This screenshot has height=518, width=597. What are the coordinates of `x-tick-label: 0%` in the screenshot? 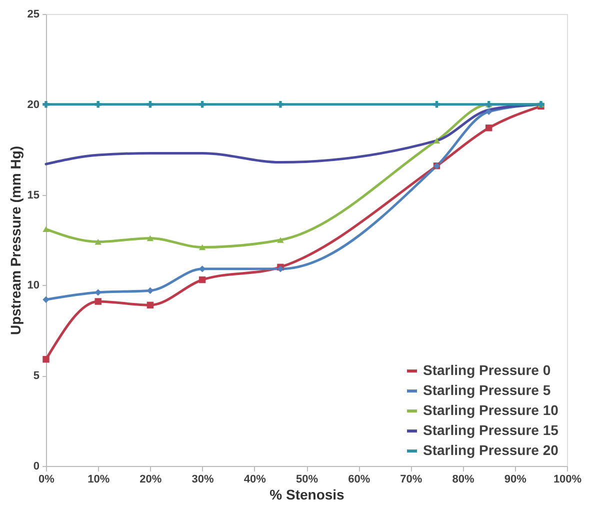 It's located at (46, 480).